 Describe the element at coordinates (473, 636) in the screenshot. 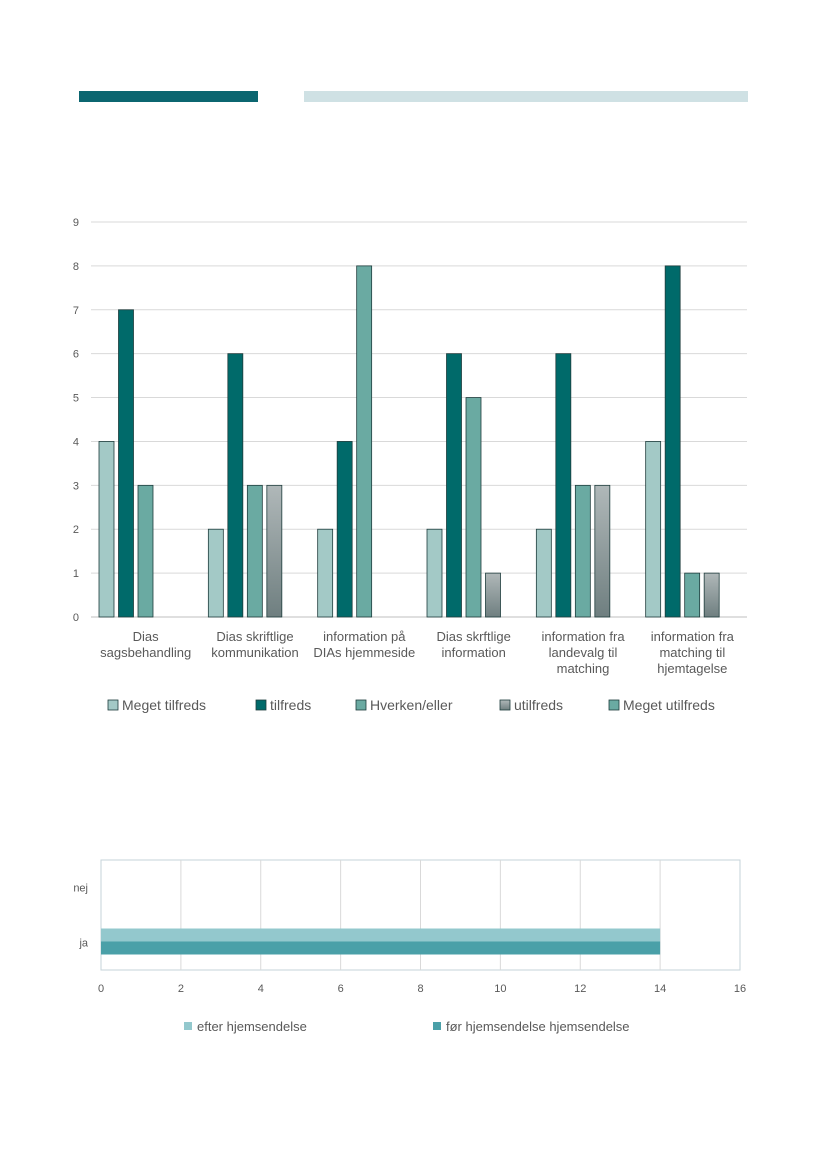

I see `x-category-label: Dias skrftlige` at that location.